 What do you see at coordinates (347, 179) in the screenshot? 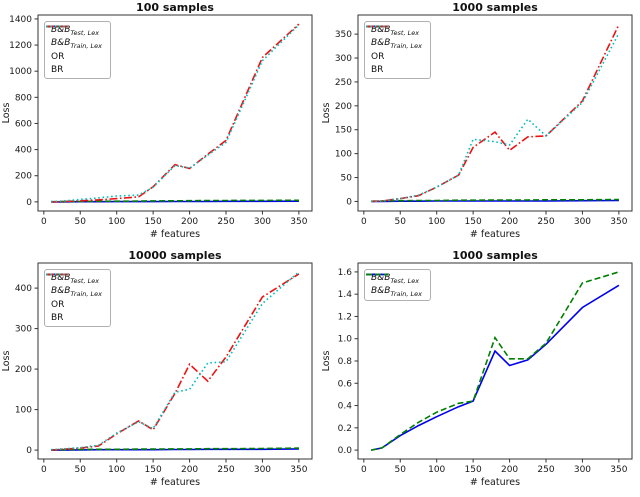
I see `y-tick-label: 50` at bounding box center [347, 179].